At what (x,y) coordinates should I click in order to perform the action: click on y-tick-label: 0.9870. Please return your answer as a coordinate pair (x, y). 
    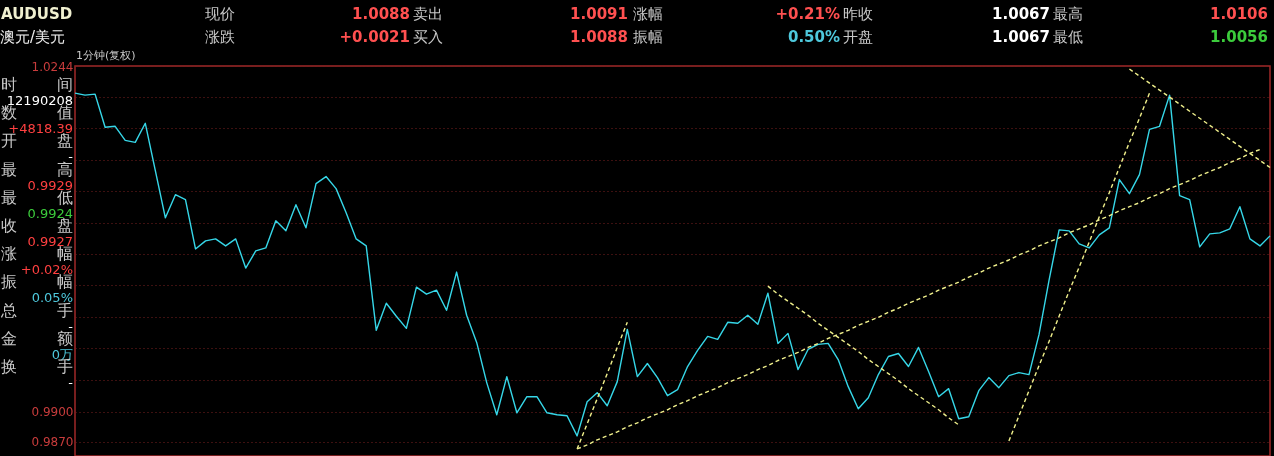
    Looking at the image, I should click on (52, 442).